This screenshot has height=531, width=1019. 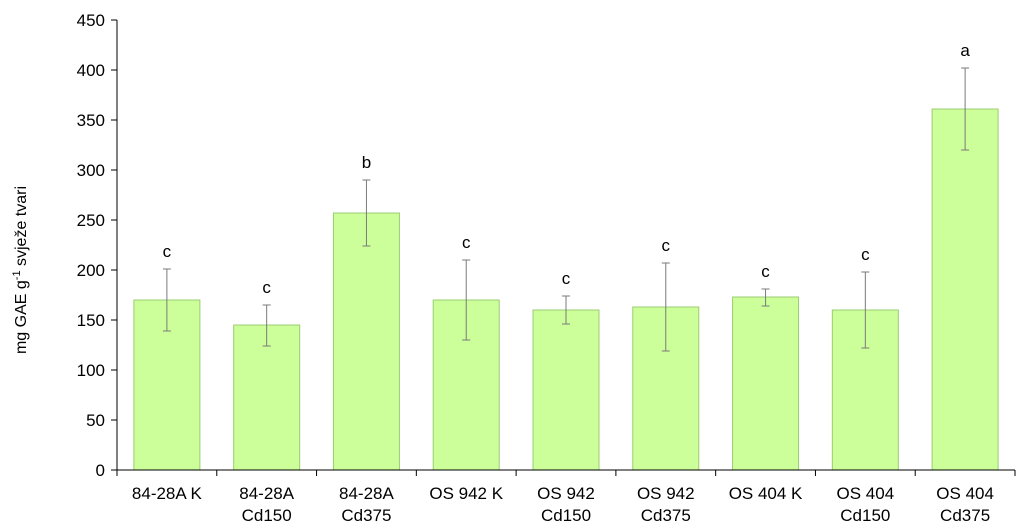 I want to click on x-tick-label: OS 942 Cd150, so click(x=566, y=504).